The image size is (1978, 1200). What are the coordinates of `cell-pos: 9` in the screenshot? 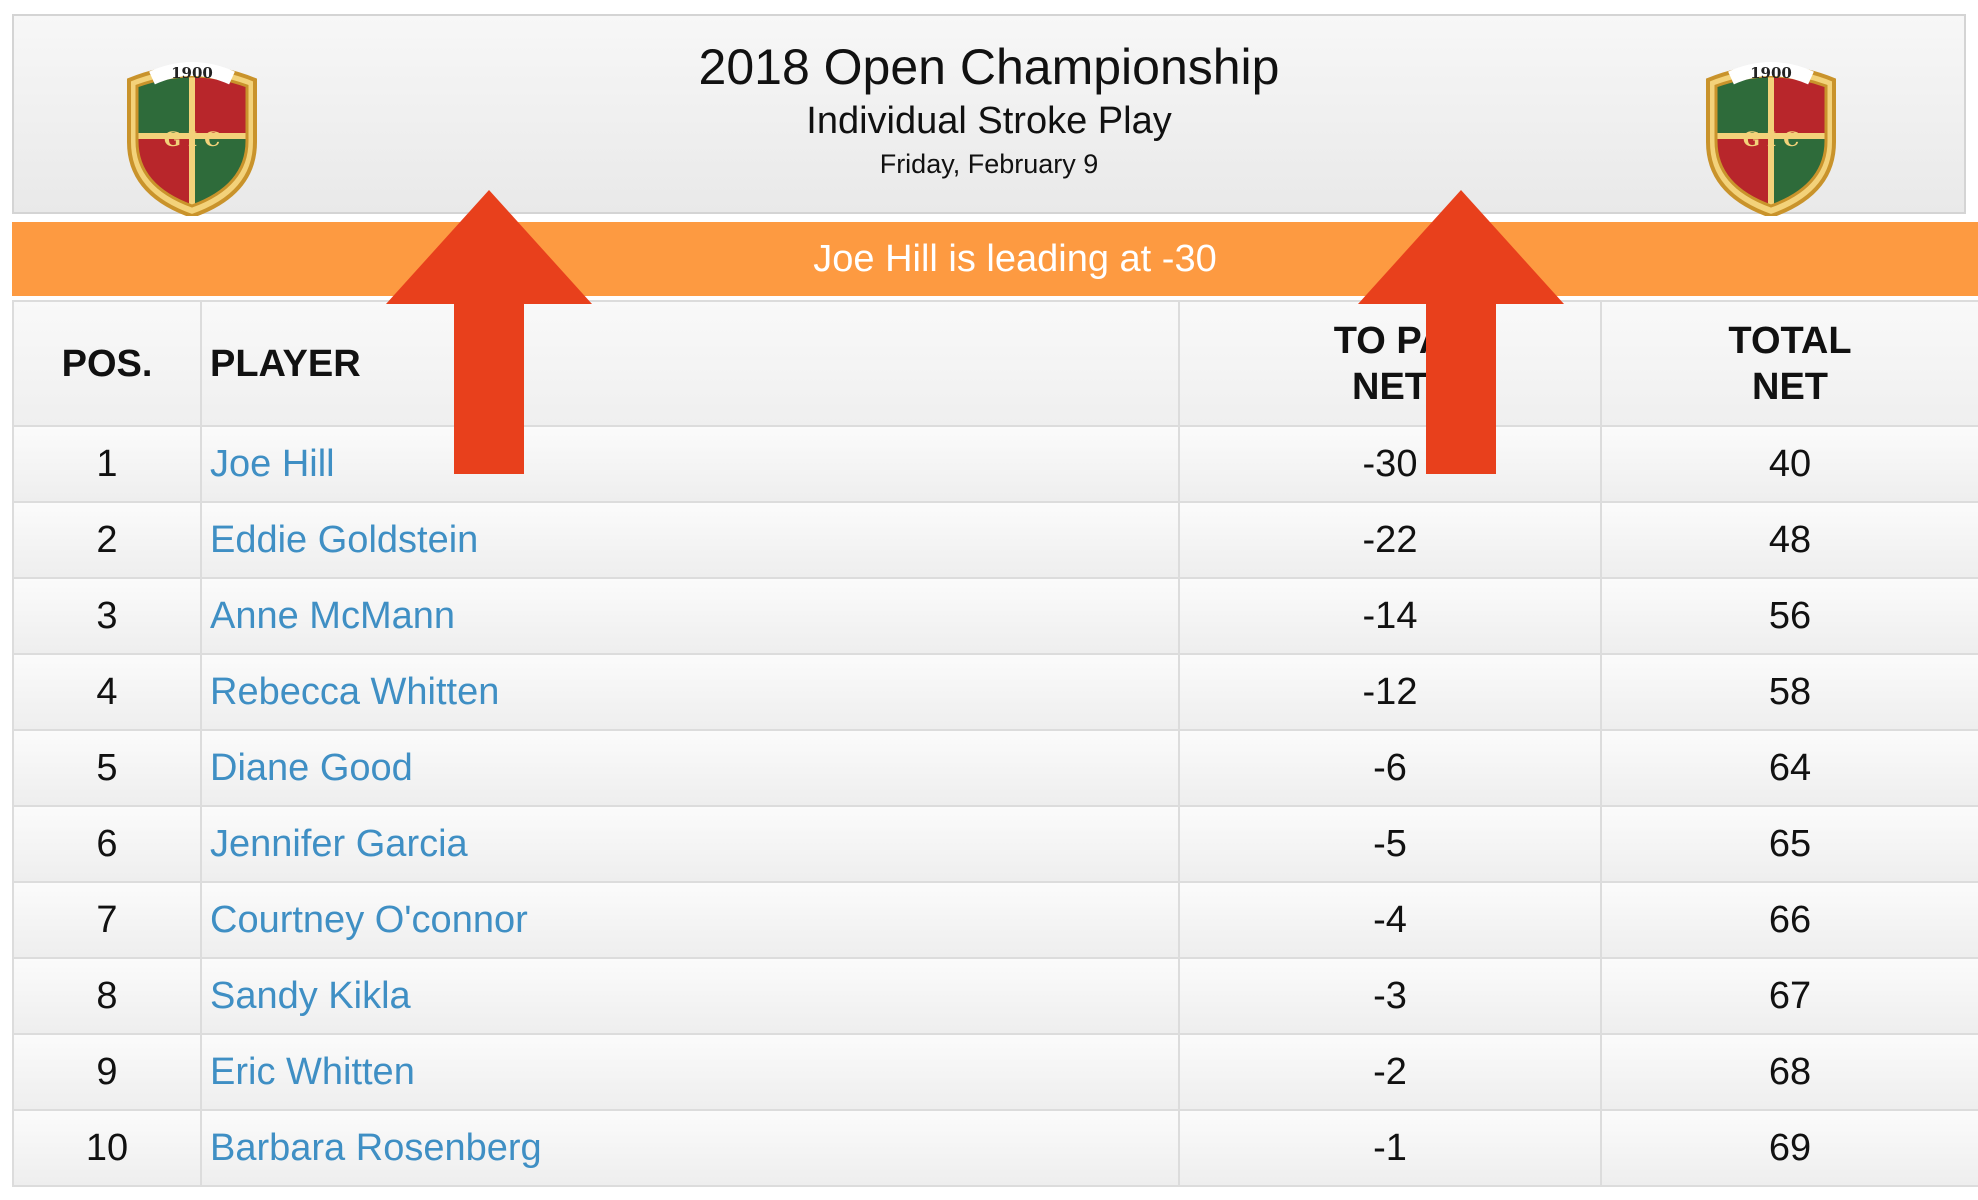 It's located at (107, 1072).